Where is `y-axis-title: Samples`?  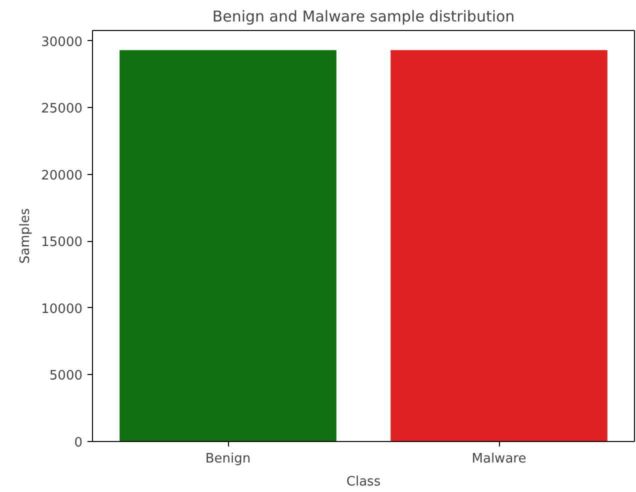 y-axis-title: Samples is located at coordinates (26, 236).